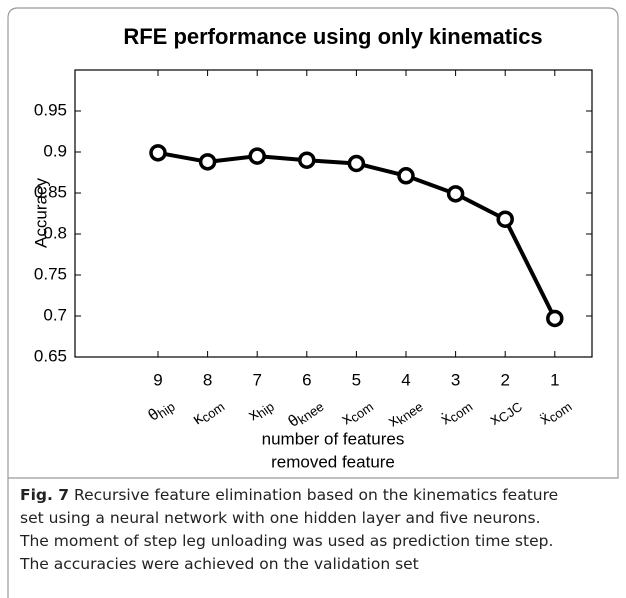 This screenshot has height=598, width=626. Describe the element at coordinates (50, 273) in the screenshot. I see `y-tick-label: 0.75` at that location.